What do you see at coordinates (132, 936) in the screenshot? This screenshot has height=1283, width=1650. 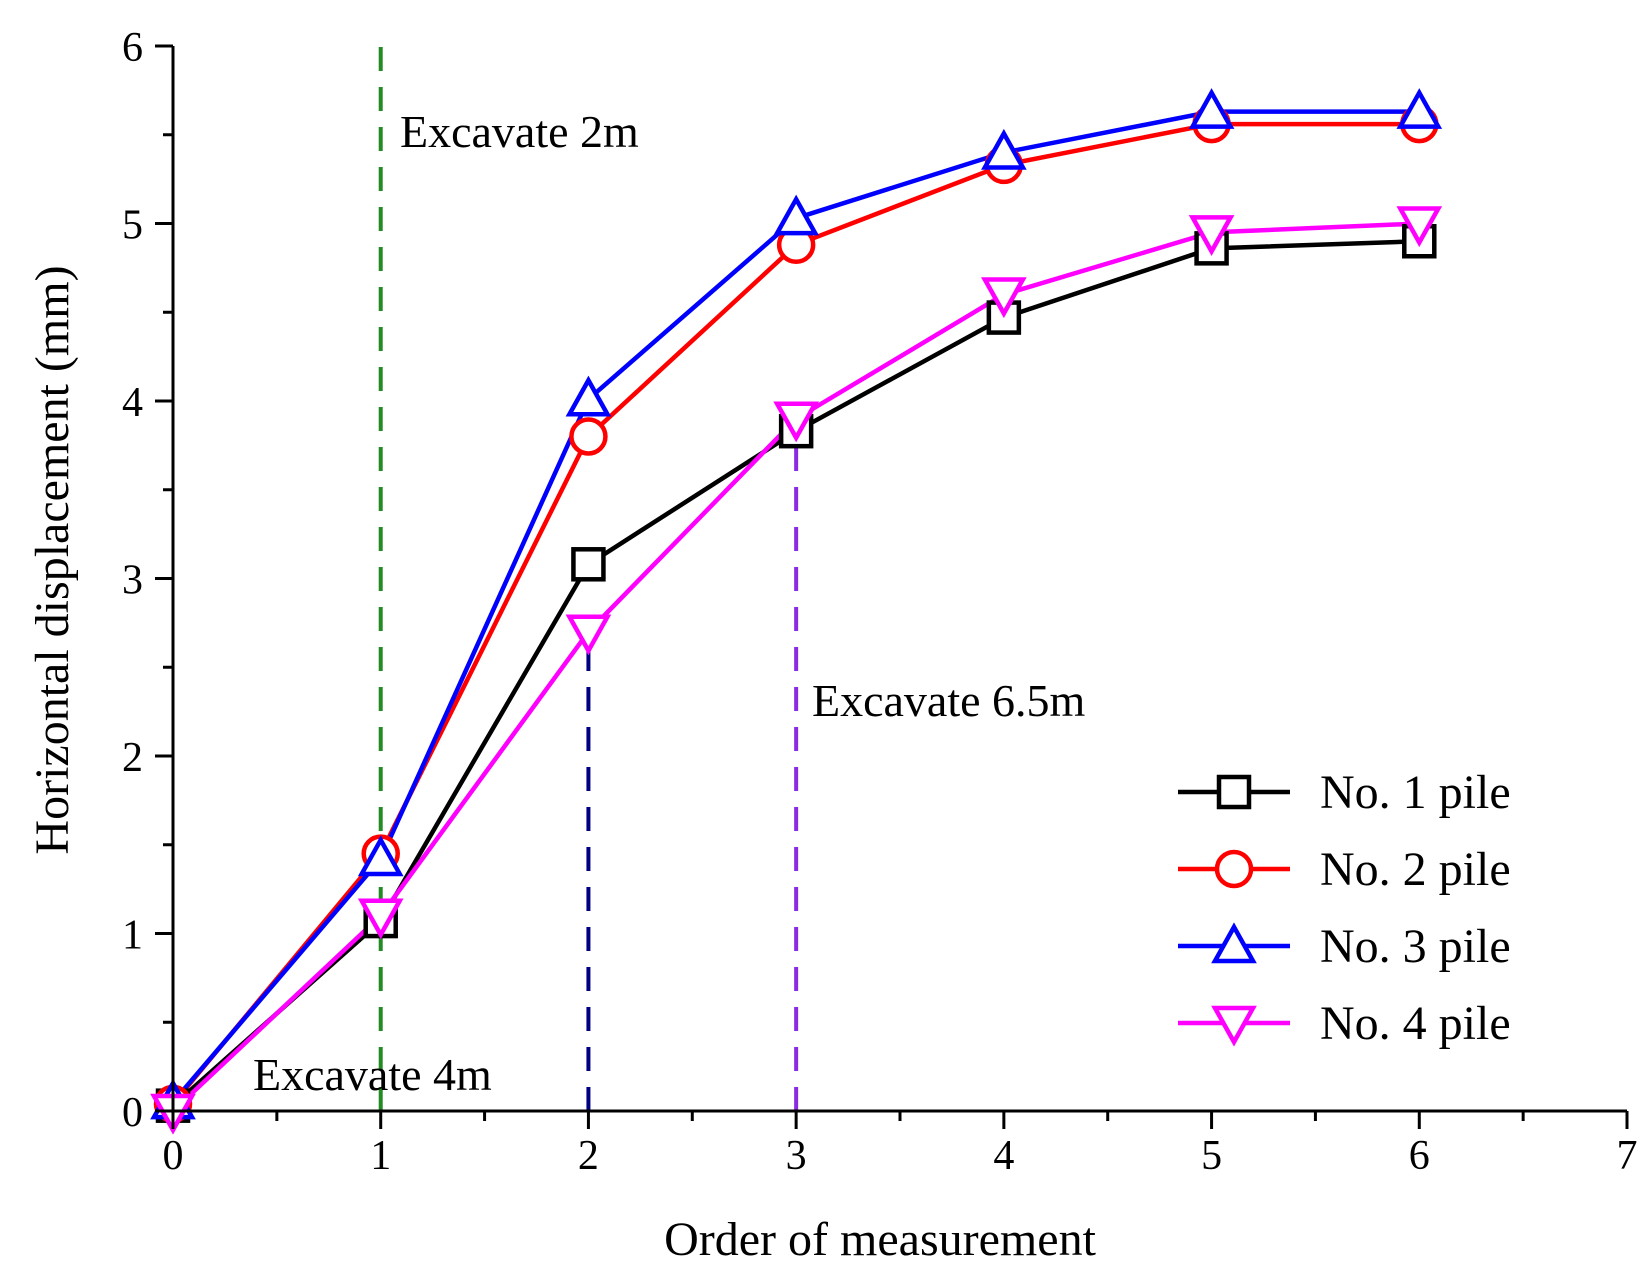 I see `y-tick-label: 1` at bounding box center [132, 936].